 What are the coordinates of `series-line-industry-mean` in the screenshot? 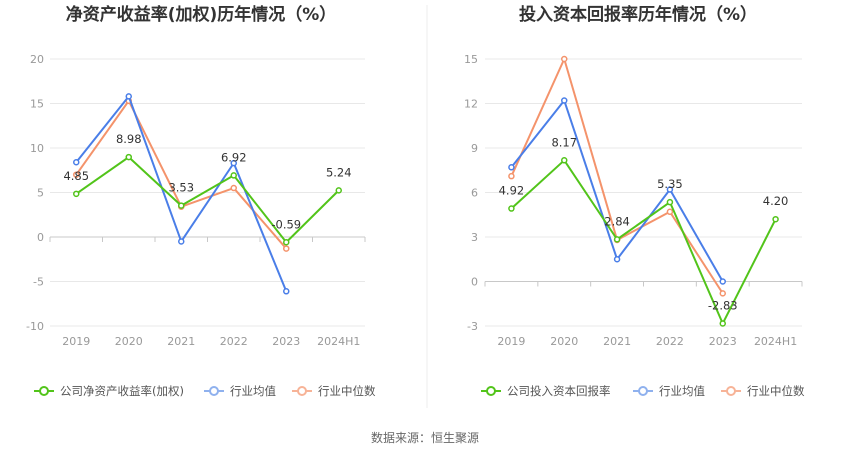 It's located at (617, 190).